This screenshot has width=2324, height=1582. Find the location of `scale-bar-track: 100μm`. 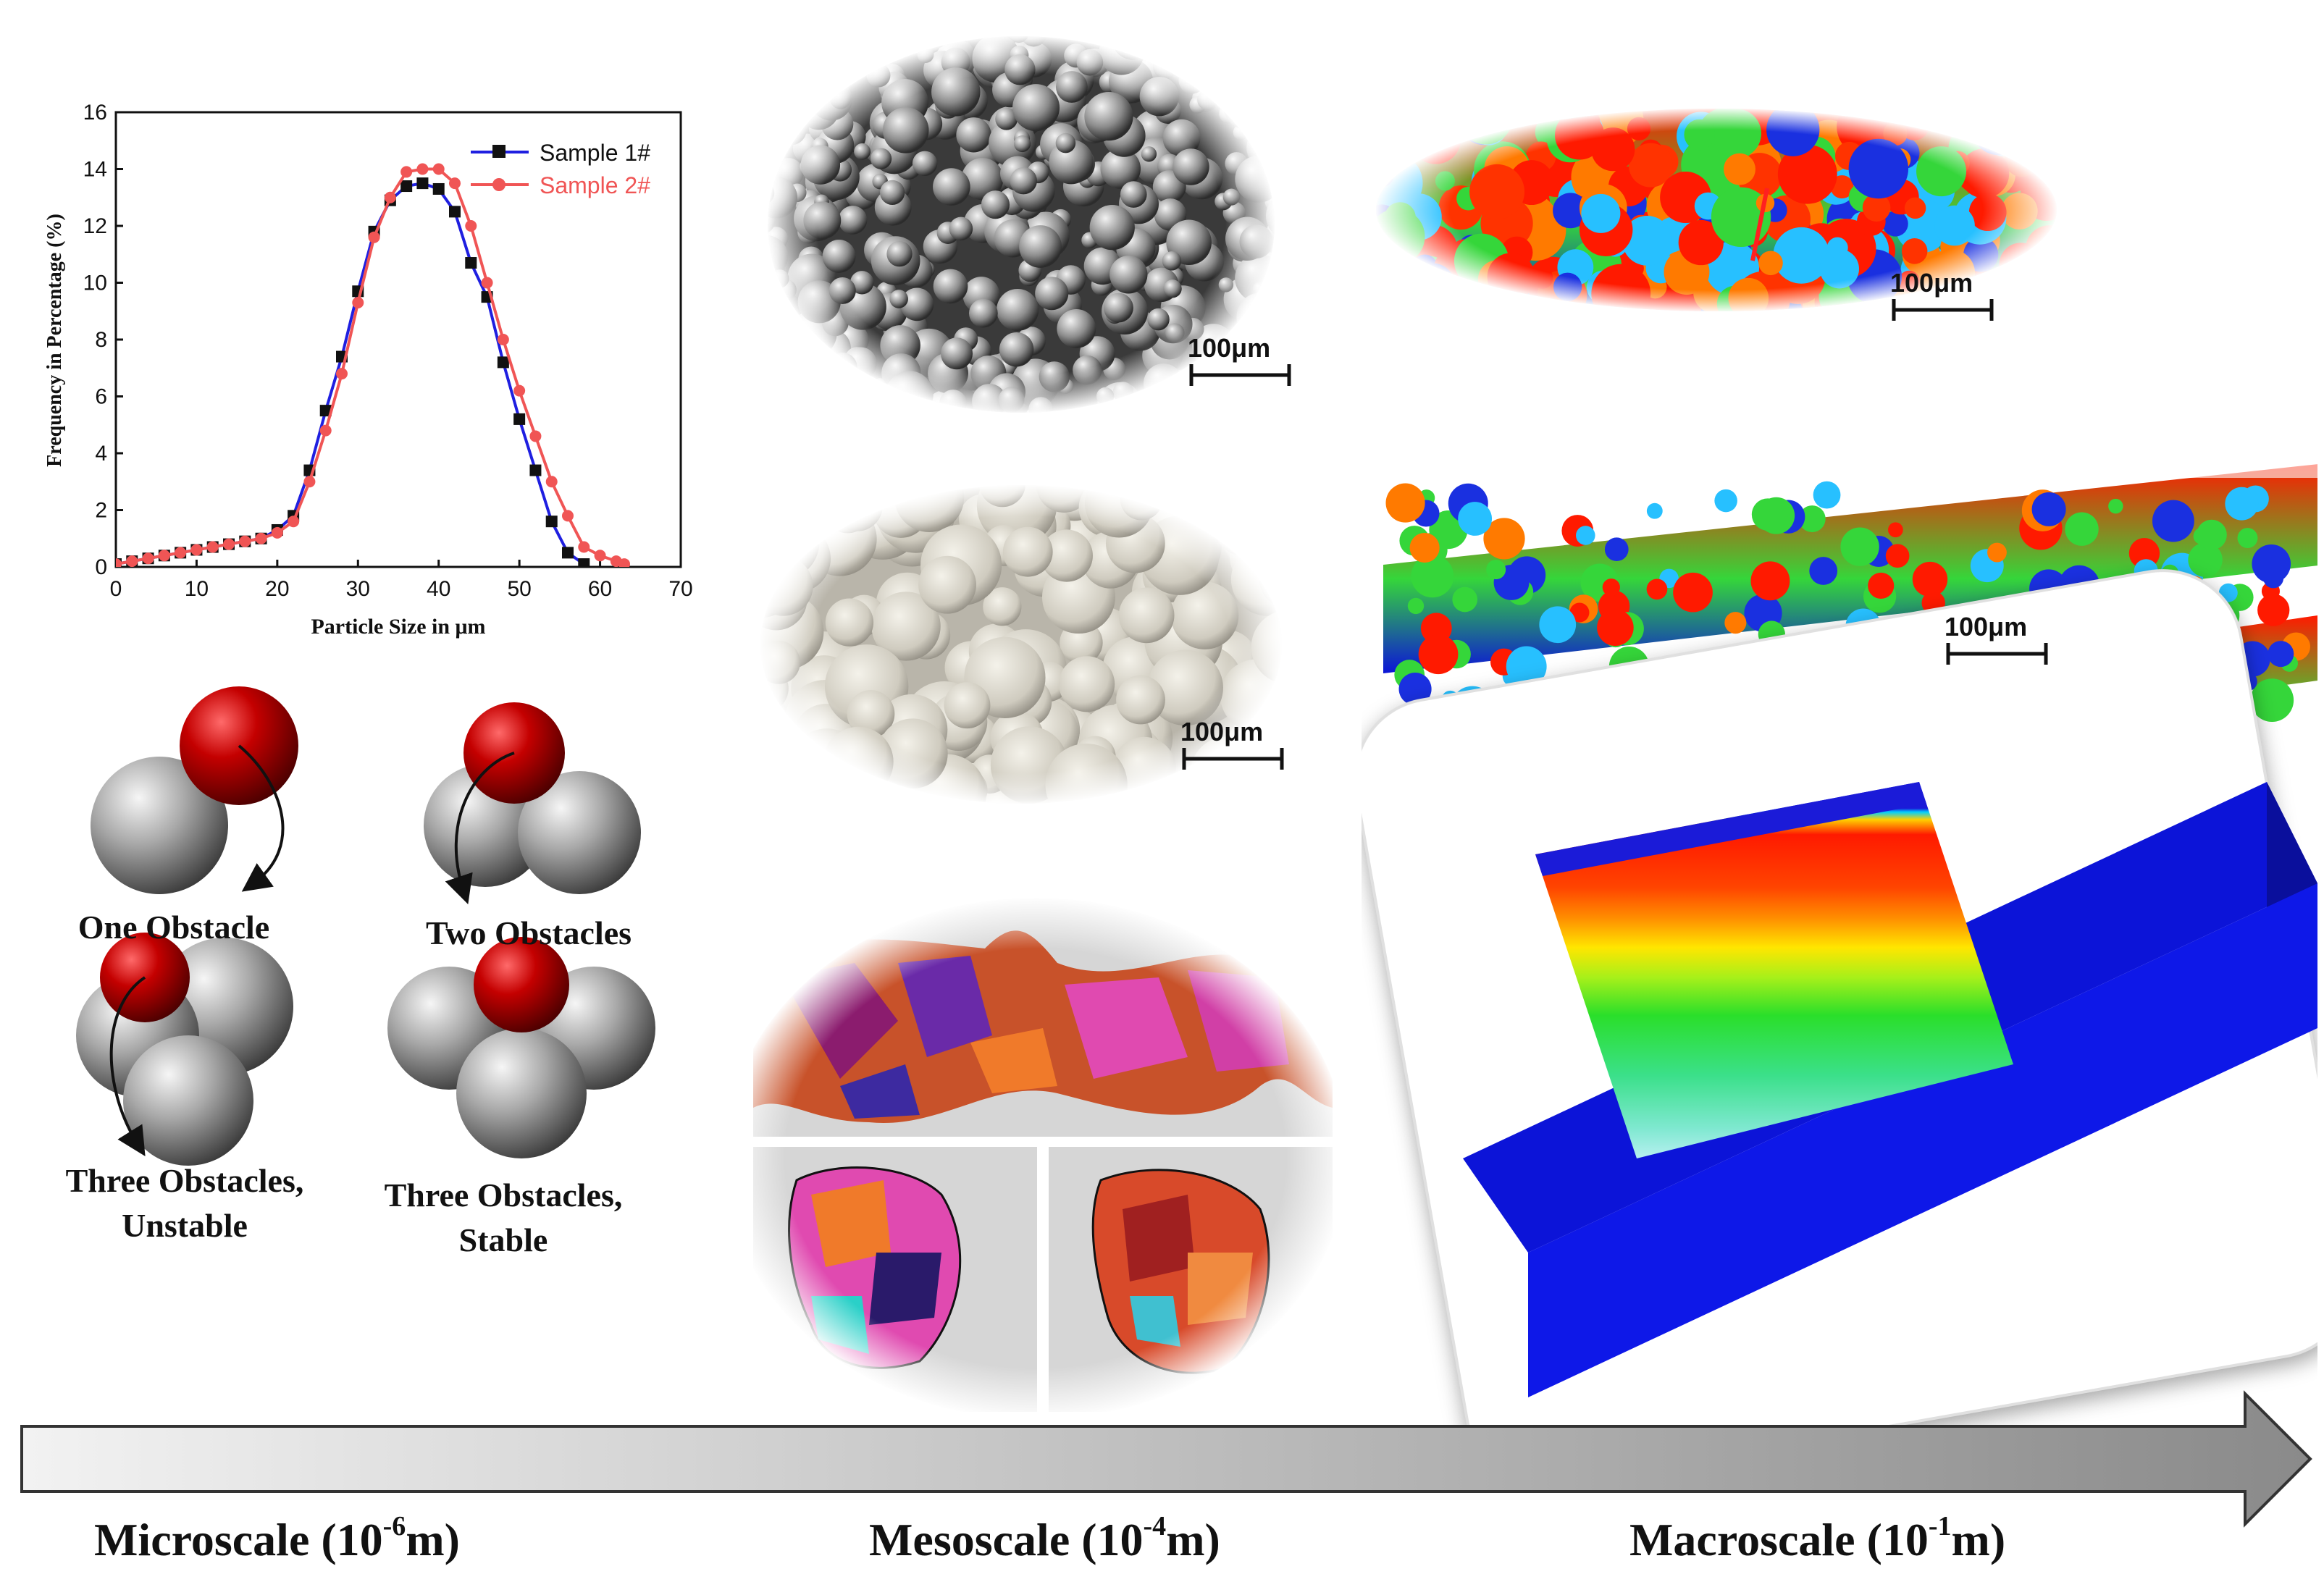

scale-bar-track: 100μm is located at coordinates (1944, 294).